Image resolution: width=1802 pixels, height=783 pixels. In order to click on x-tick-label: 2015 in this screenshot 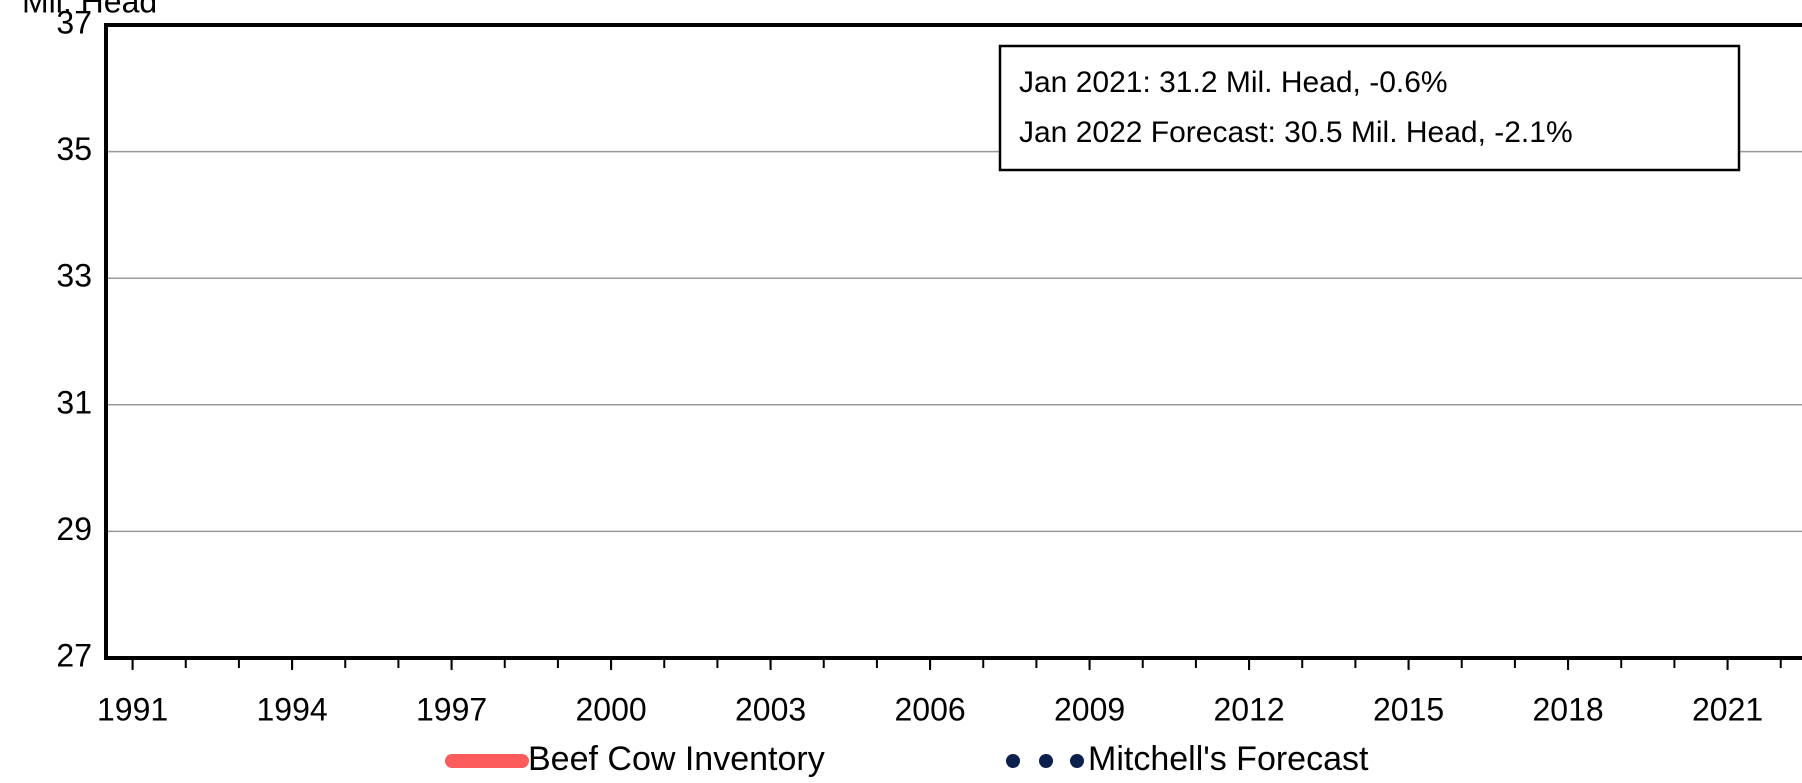, I will do `click(1408, 709)`.